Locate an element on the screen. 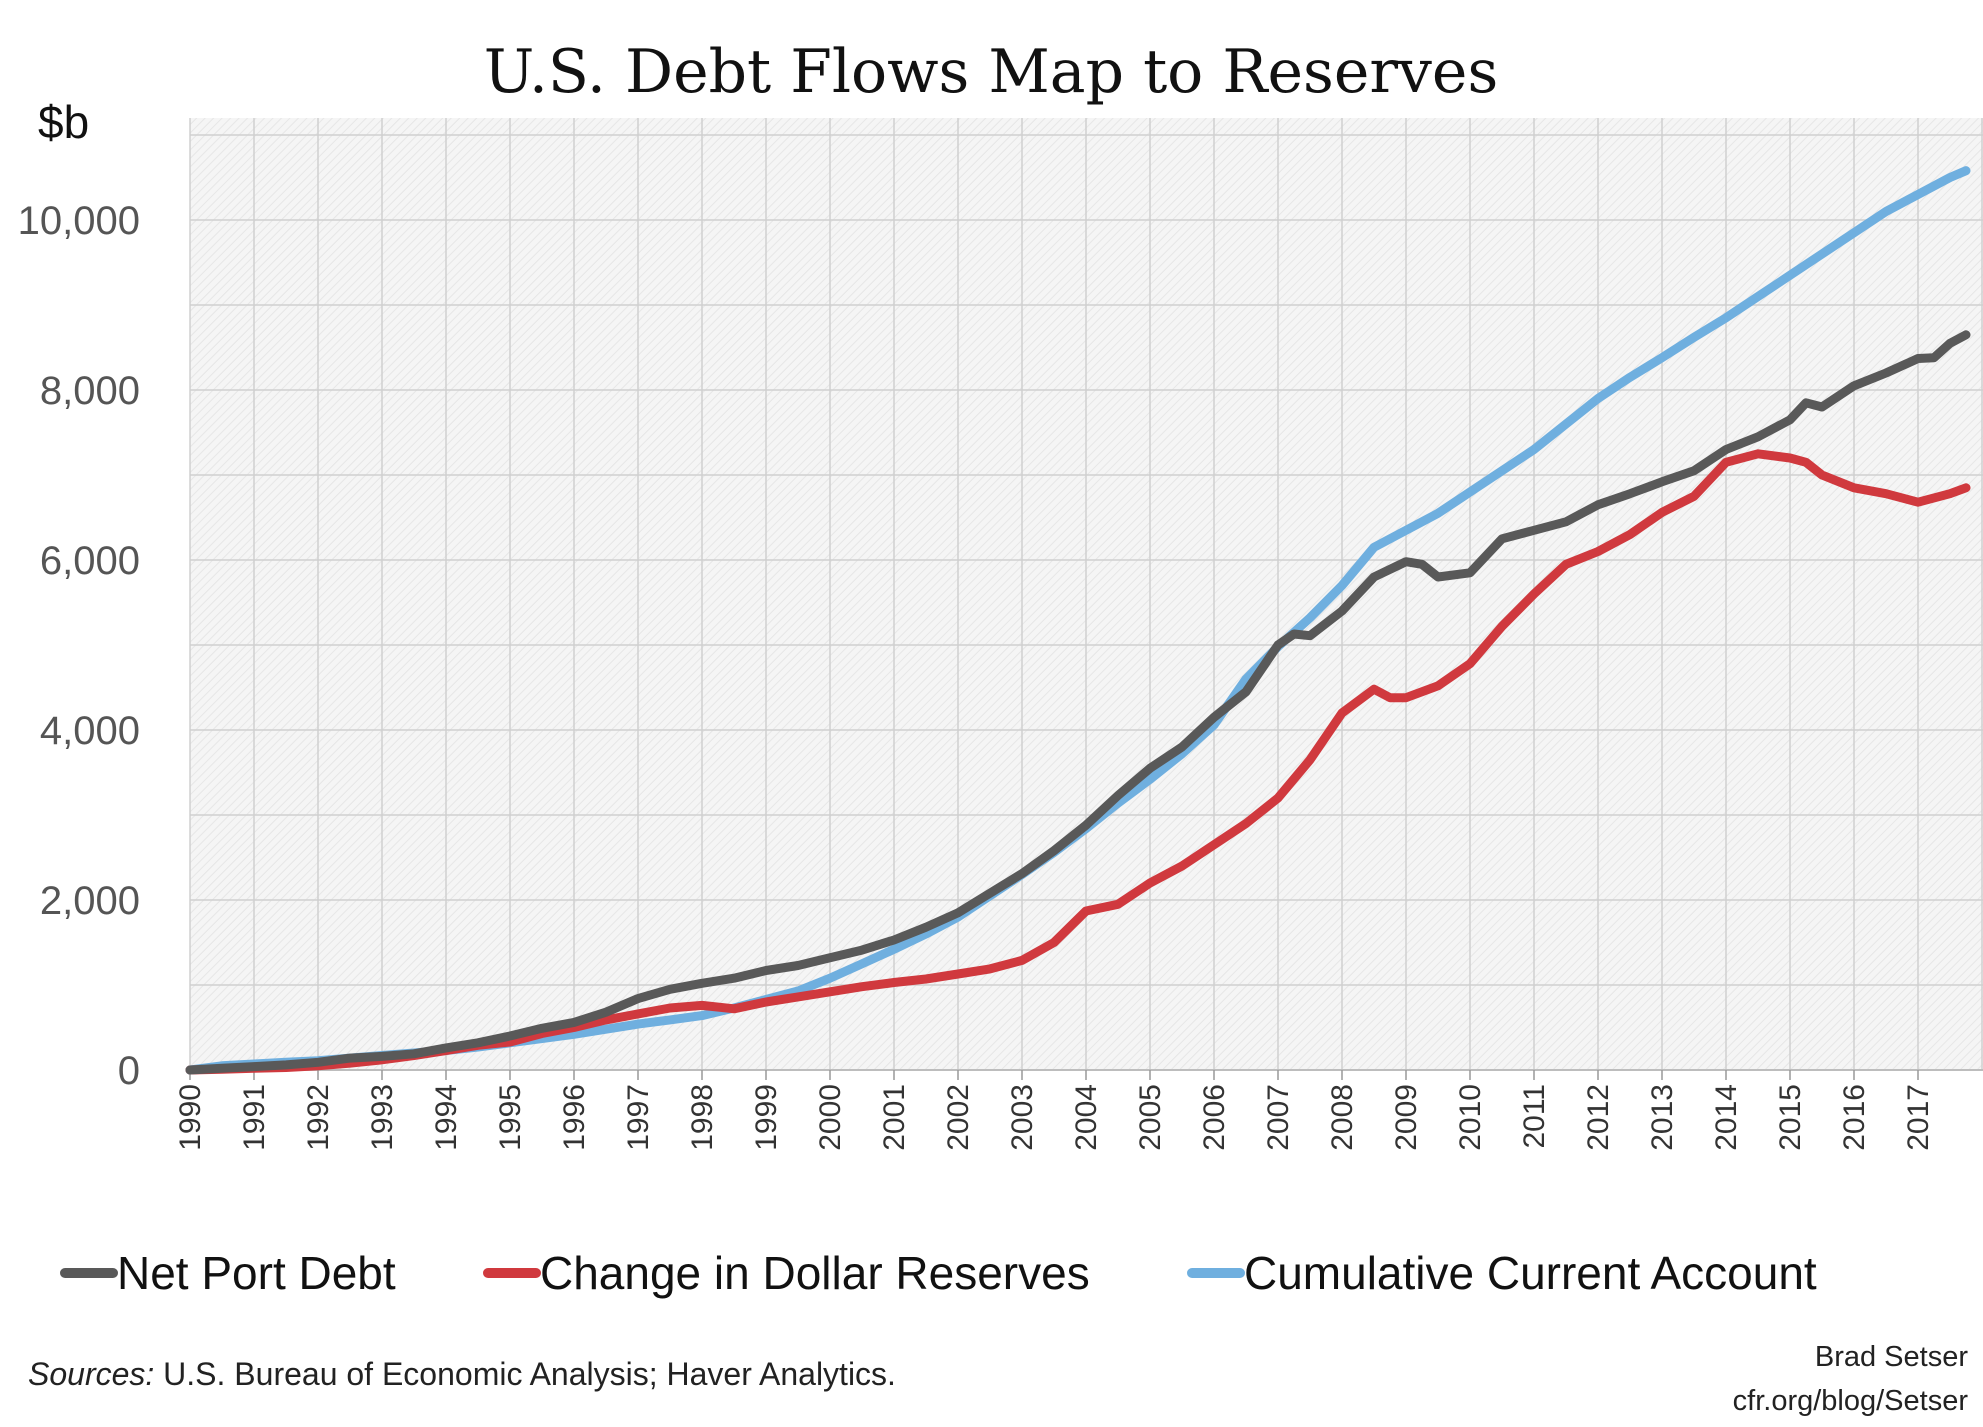 The height and width of the screenshot is (1427, 1983). x-tick-label: 2015 is located at coordinates (1790, 1117).